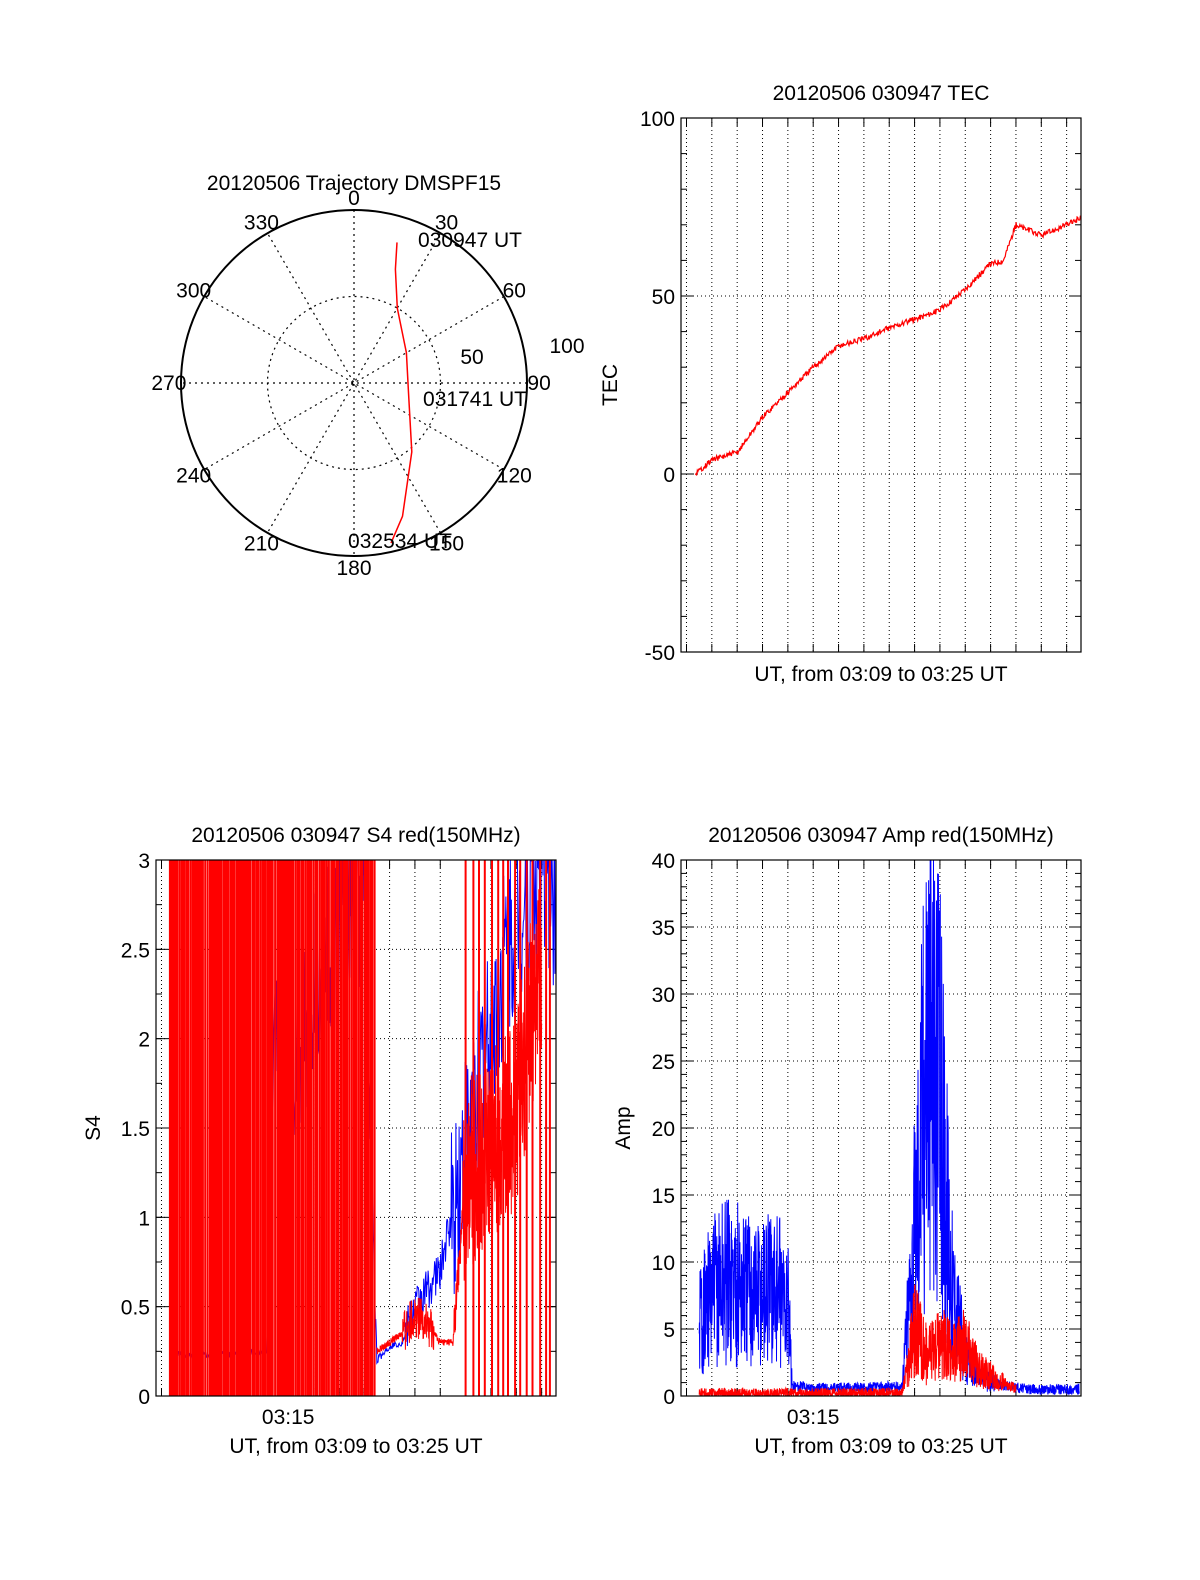 The image size is (1200, 1580). What do you see at coordinates (446, 543) in the screenshot?
I see `azimuth-label: 150` at bounding box center [446, 543].